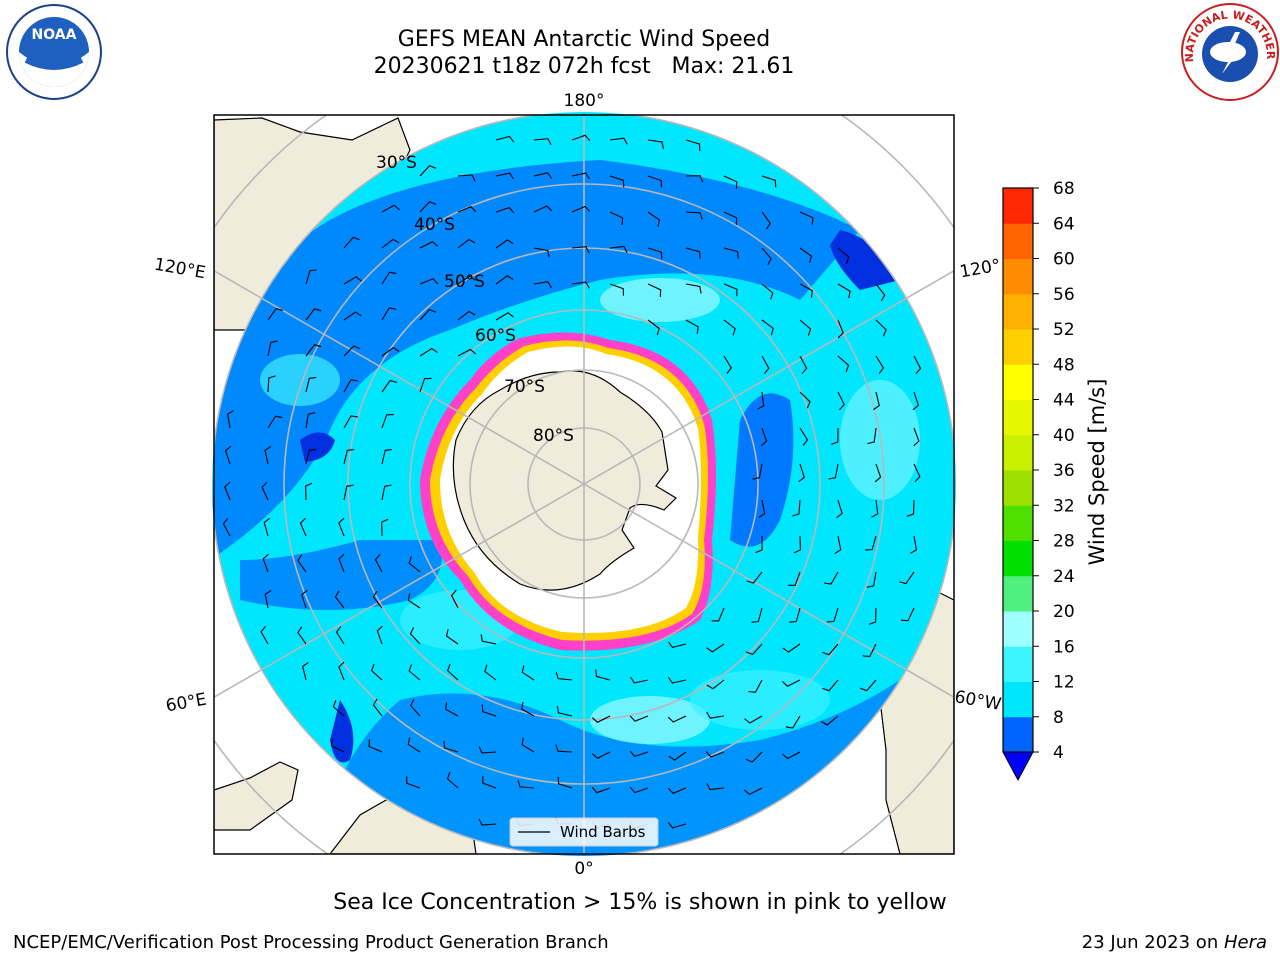 Image resolution: width=1280 pixels, height=960 pixels. Describe the element at coordinates (1064, 683) in the screenshot. I see `colorbar-tick-label: 12` at that location.